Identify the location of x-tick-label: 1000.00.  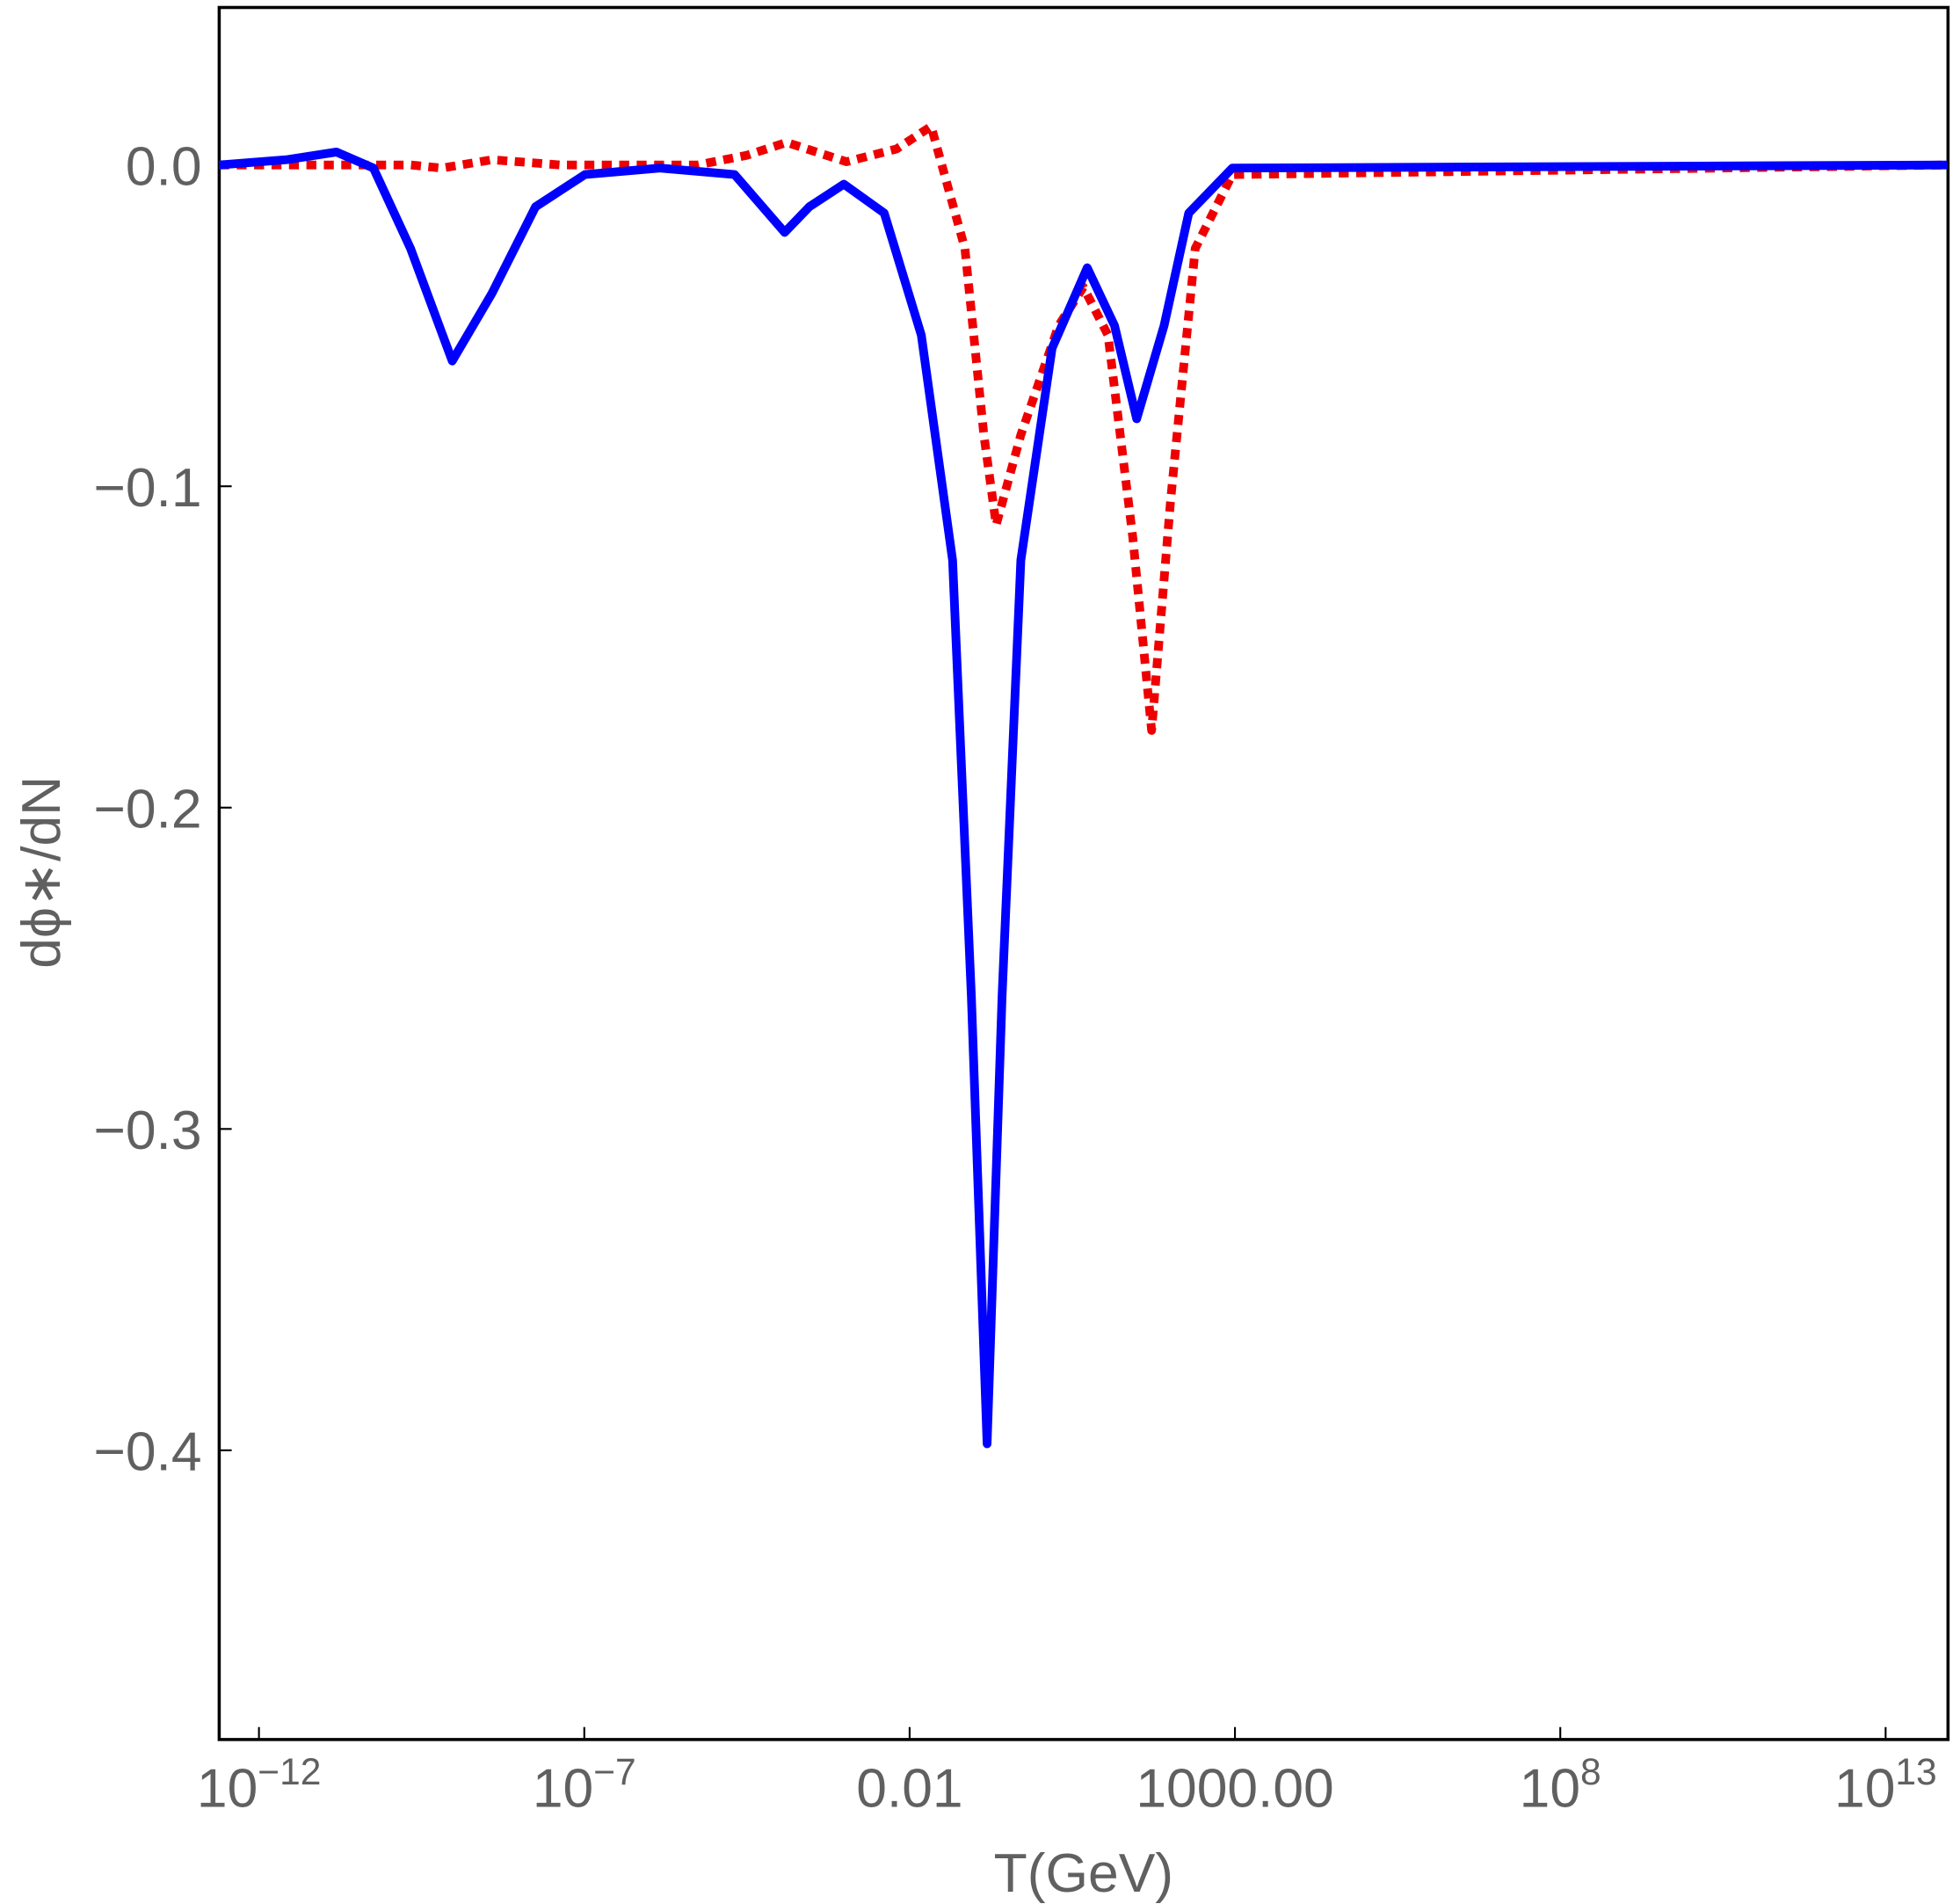
(1234, 1788).